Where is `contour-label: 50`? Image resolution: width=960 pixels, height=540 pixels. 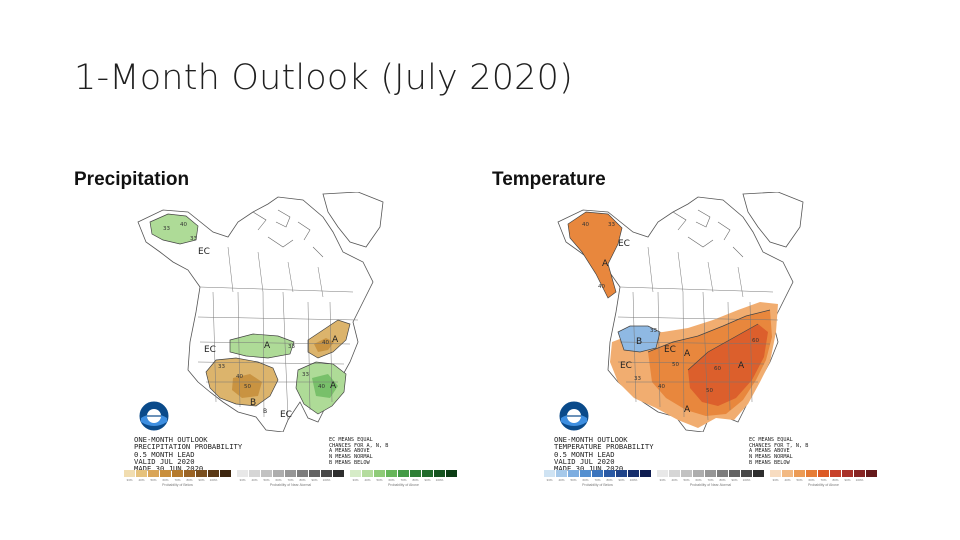
contour-label: 50 is located at coordinates (247, 387).